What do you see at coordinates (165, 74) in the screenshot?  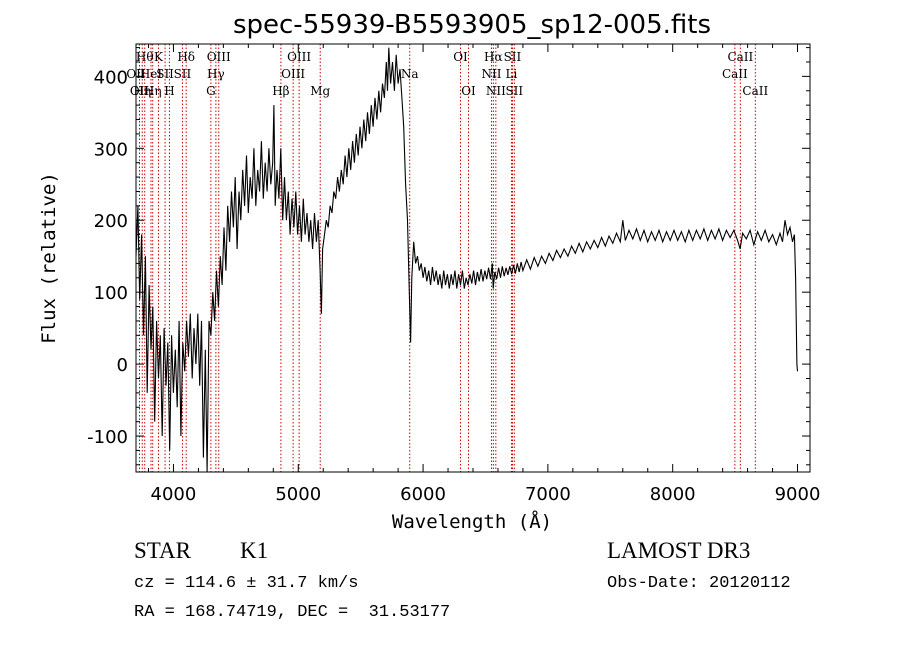 I see `line-label-7: SII` at bounding box center [165, 74].